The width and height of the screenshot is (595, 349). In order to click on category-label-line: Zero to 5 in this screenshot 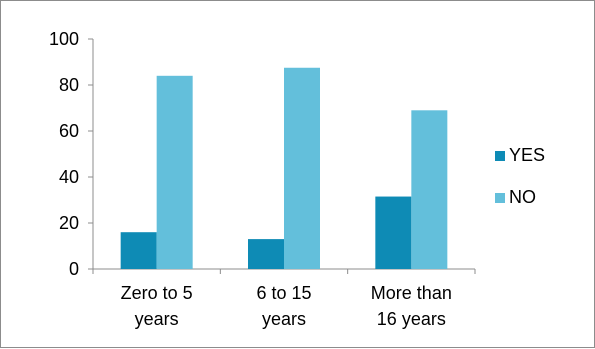, I will do `click(157, 293)`.